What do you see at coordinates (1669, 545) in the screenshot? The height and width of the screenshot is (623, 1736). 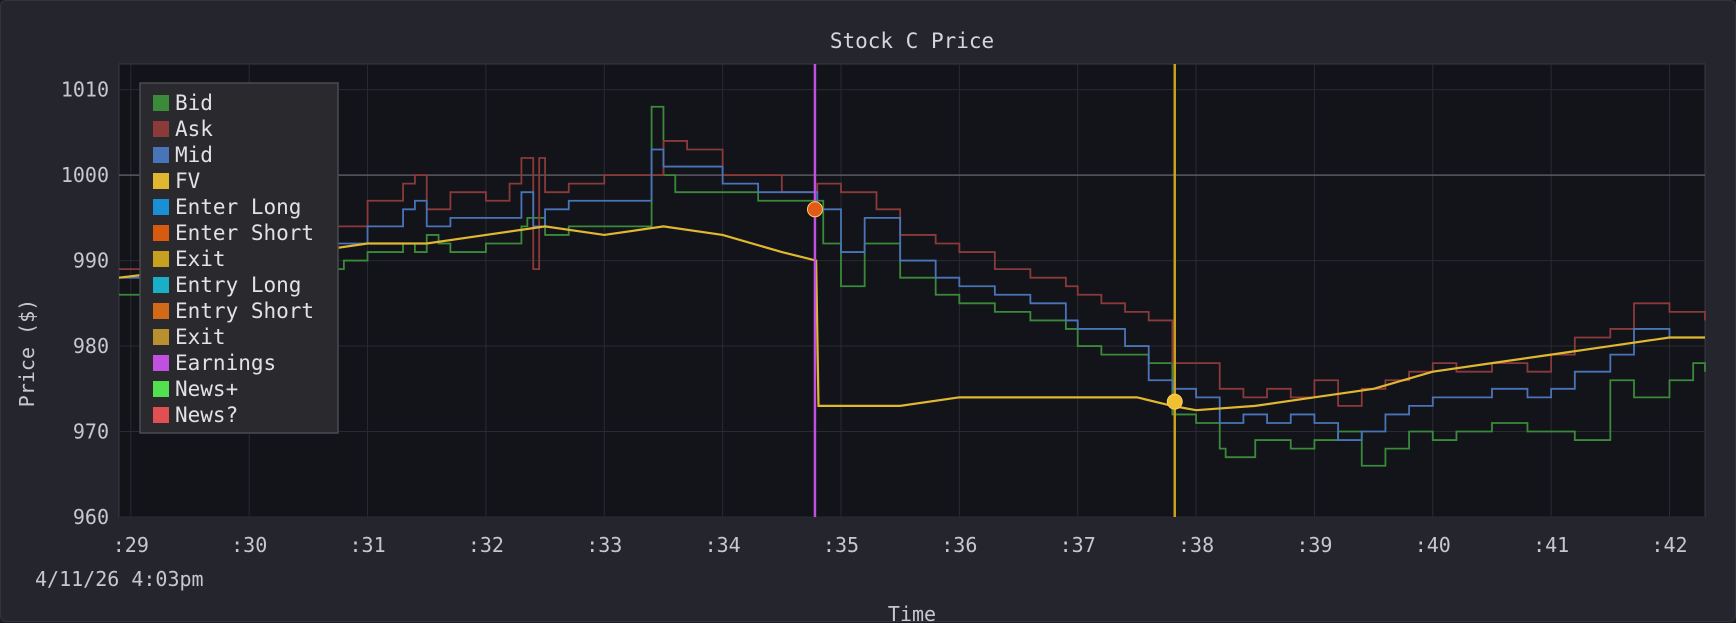 I see `x-tick-label: :42` at bounding box center [1669, 545].